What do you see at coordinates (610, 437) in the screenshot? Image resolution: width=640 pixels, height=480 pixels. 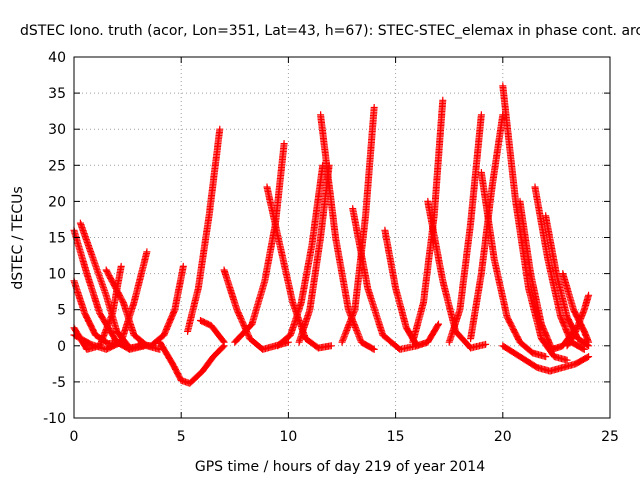 I see `x-tick-label: 25` at bounding box center [610, 437].